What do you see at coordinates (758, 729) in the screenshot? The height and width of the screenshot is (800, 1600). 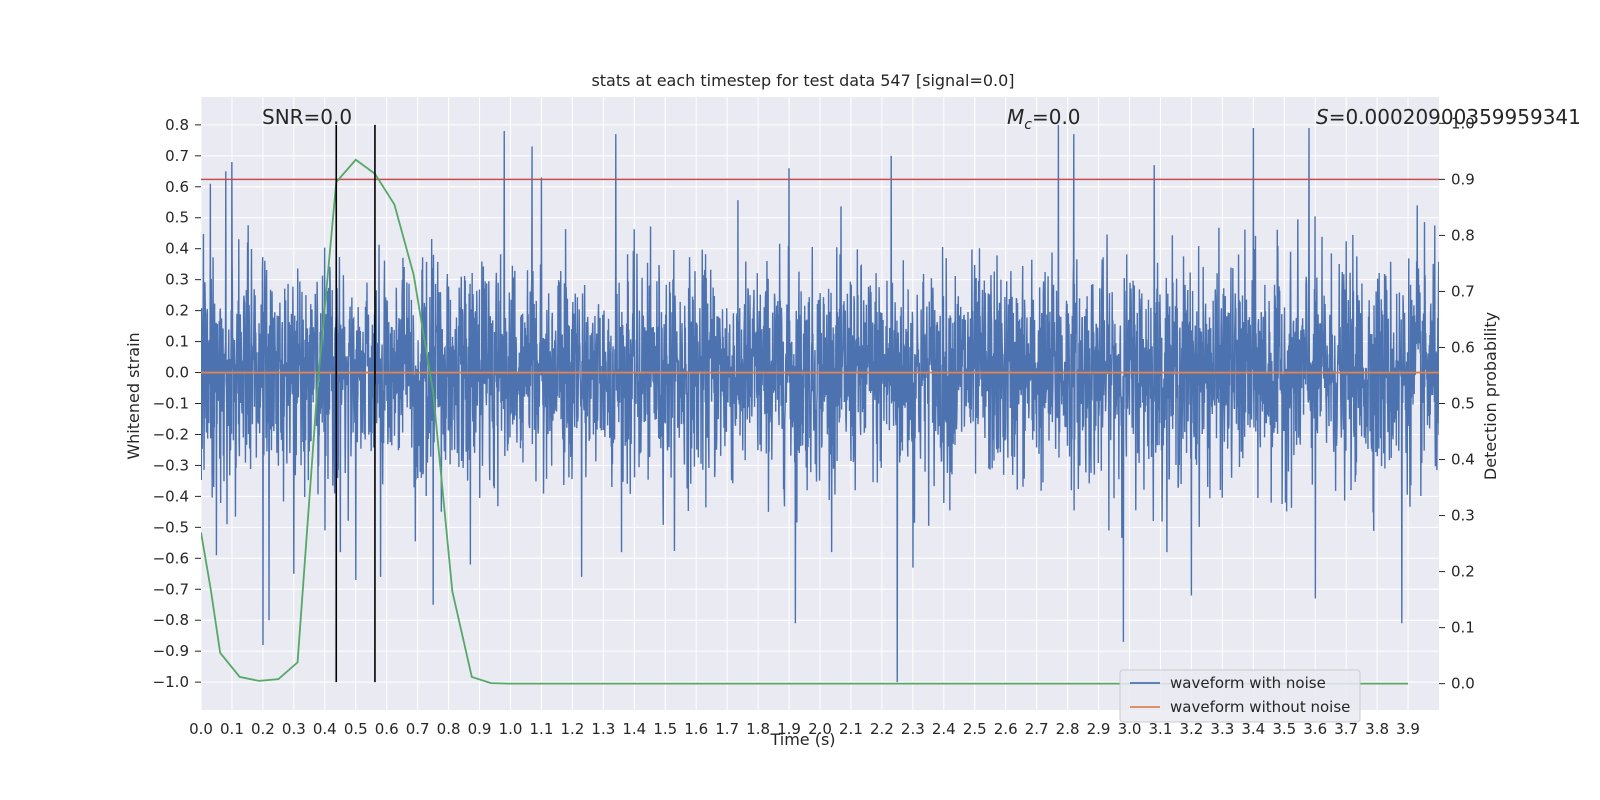 I see `x-tick-label: 1.8` at bounding box center [758, 729].